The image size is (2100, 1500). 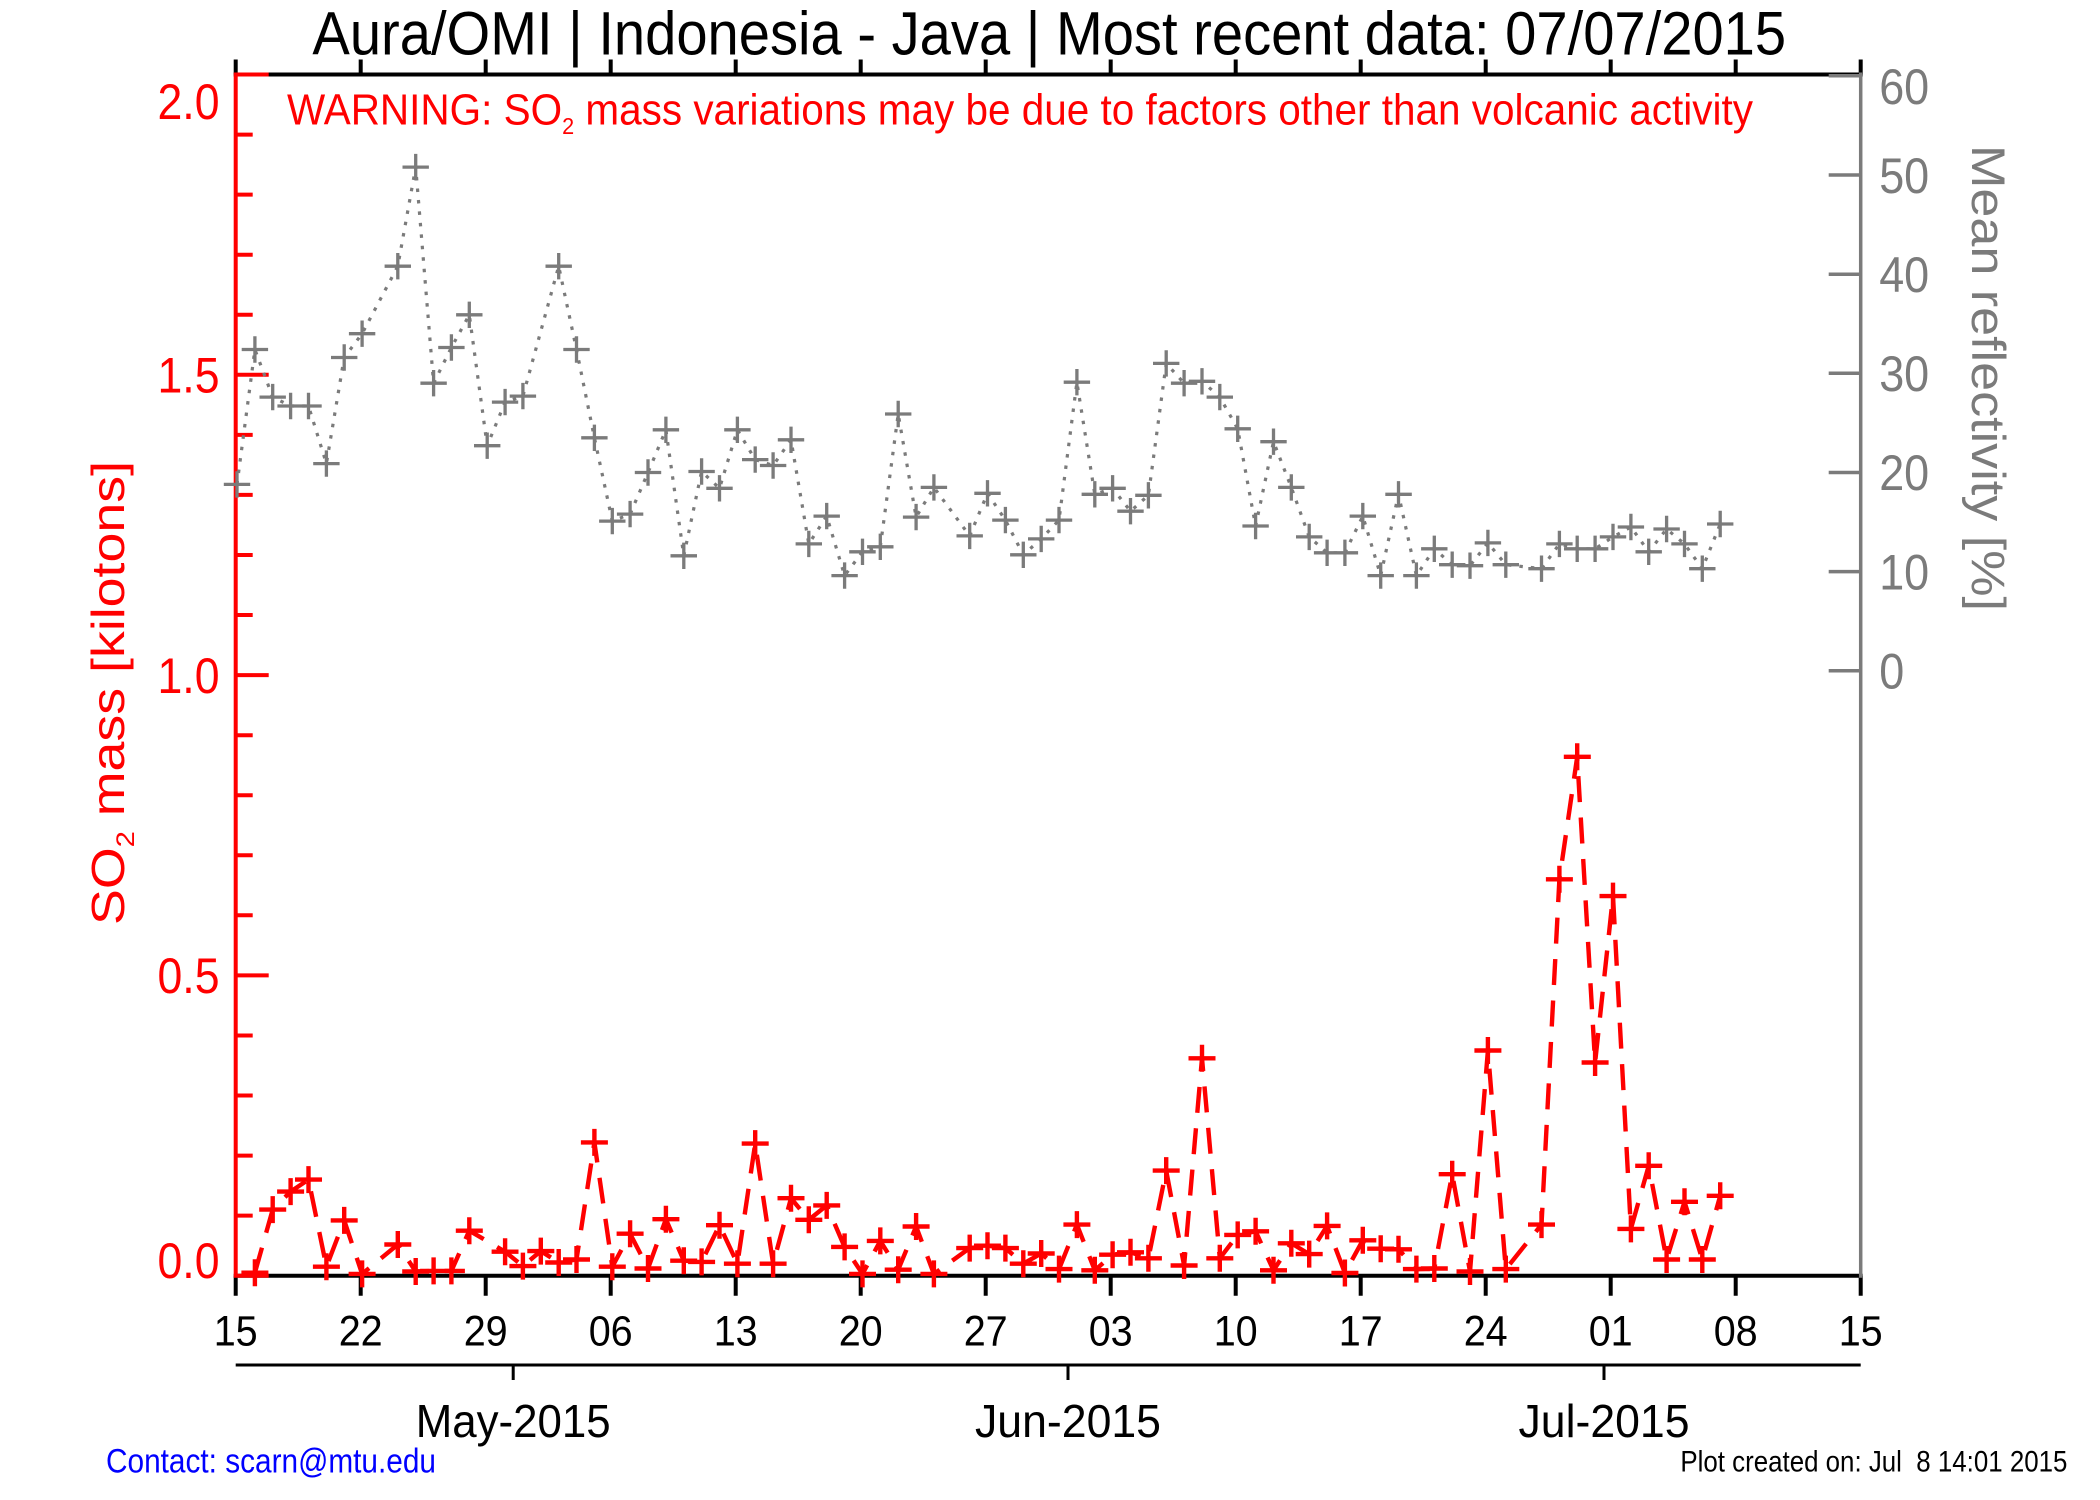 I want to click on svg-text: 27, so click(x=986, y=1332).